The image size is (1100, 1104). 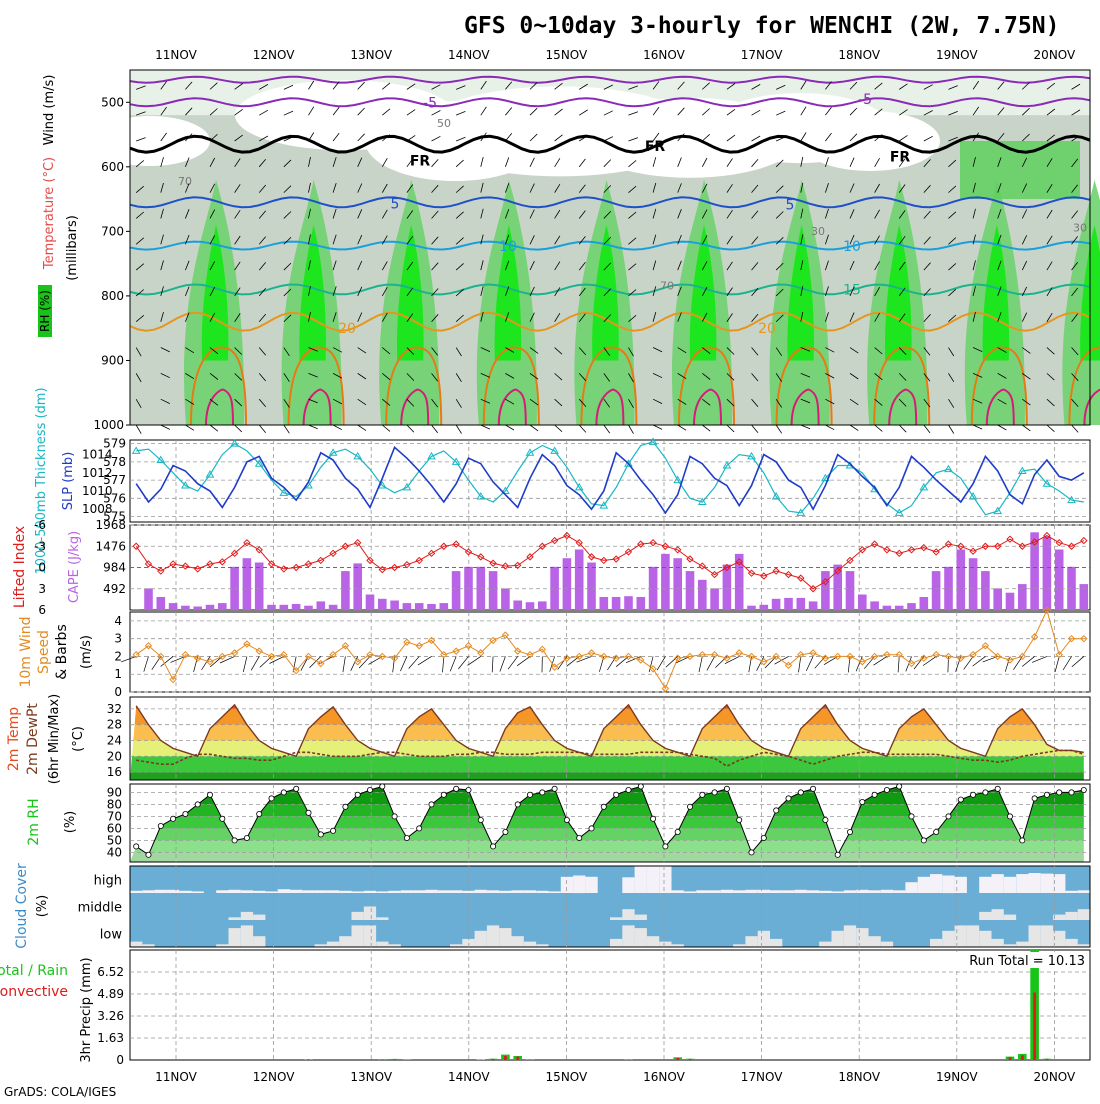 What do you see at coordinates (900, 157) in the screenshot?
I see `isotherm-label: FR` at bounding box center [900, 157].